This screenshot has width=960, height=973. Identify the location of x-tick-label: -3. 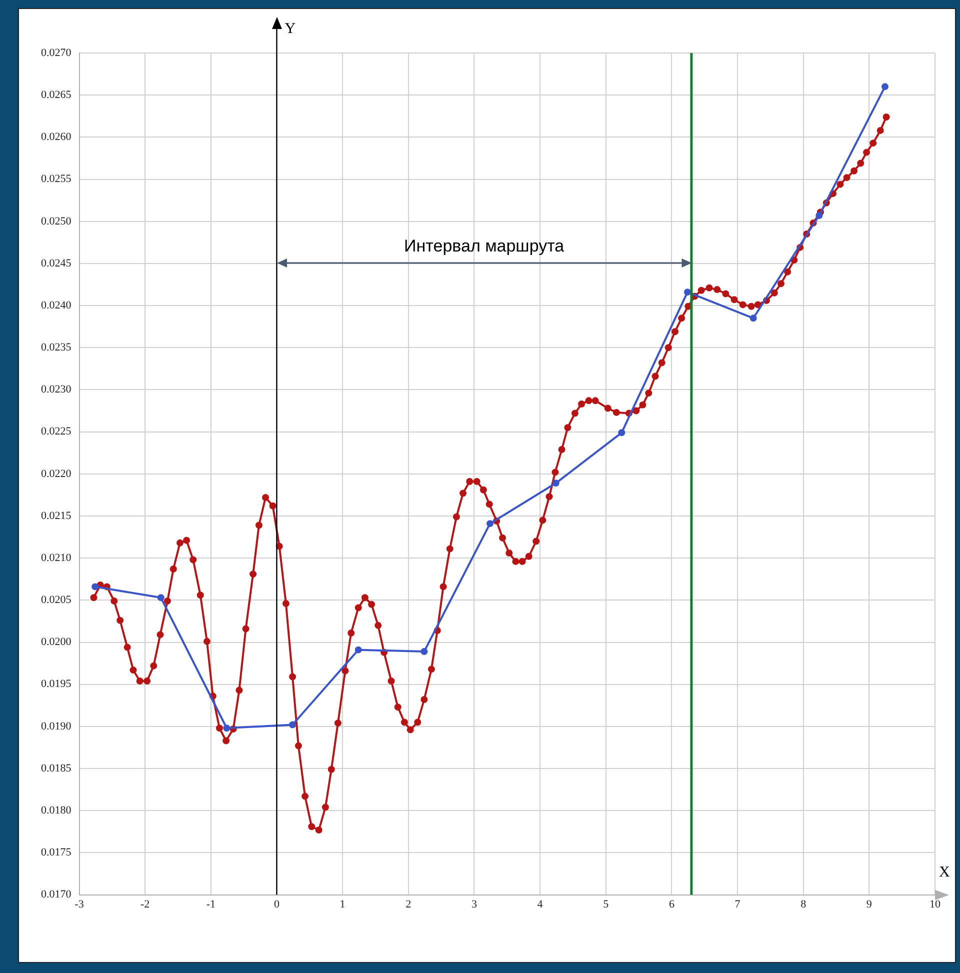
(79, 904).